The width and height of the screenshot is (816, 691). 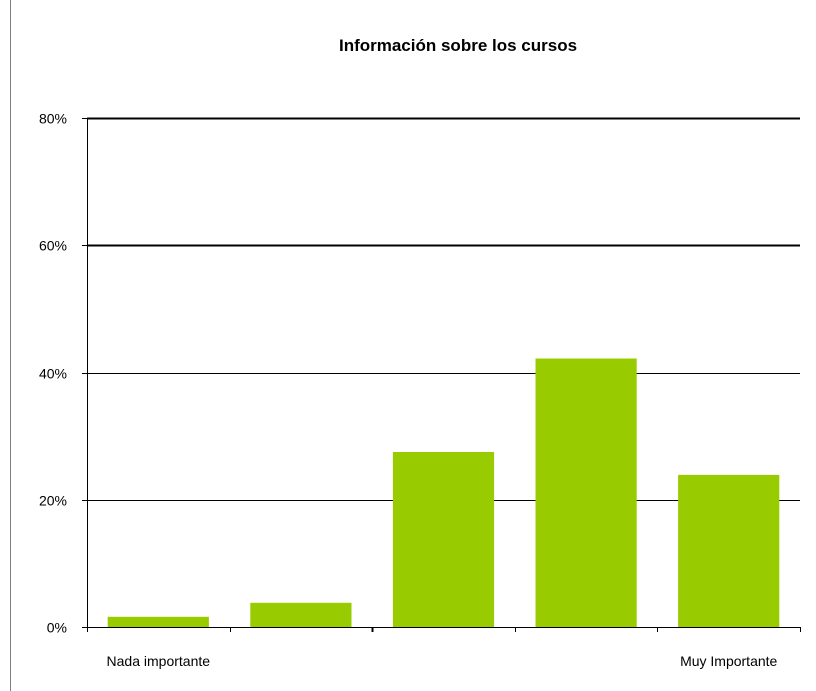 I want to click on y-tick-label: 20%, so click(x=53, y=501).